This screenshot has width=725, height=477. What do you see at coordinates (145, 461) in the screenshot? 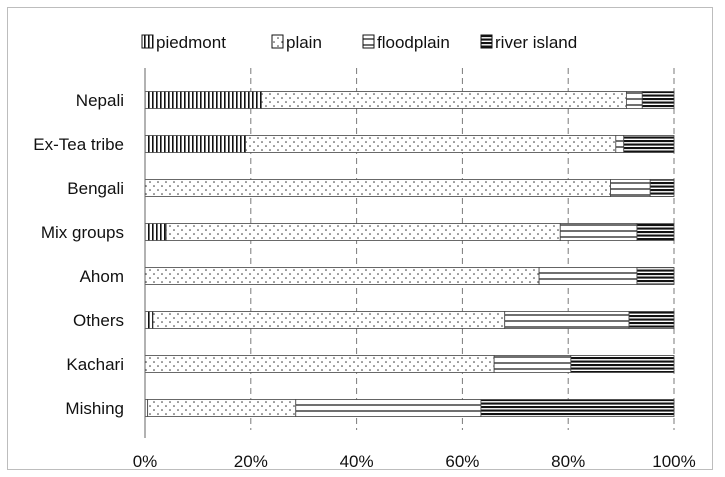
I see `x-tick-label: 0%` at bounding box center [145, 461].